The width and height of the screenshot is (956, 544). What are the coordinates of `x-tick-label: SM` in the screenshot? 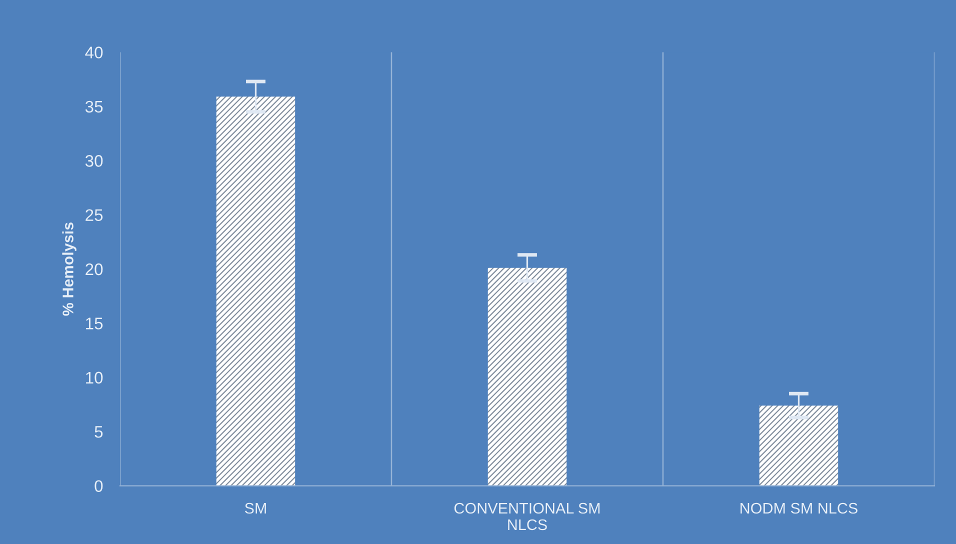 It's located at (255, 508).